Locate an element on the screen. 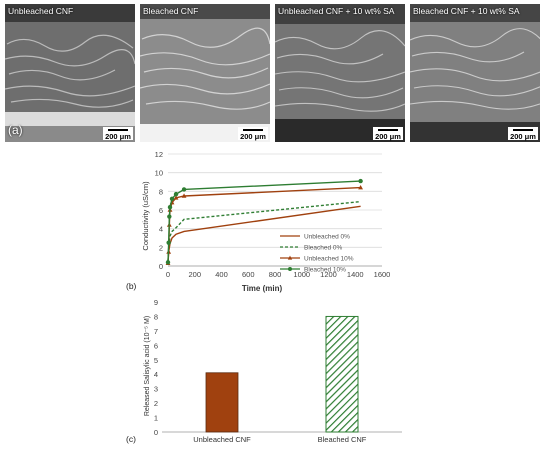  x-axis-label: Time (min) is located at coordinates (262, 288).